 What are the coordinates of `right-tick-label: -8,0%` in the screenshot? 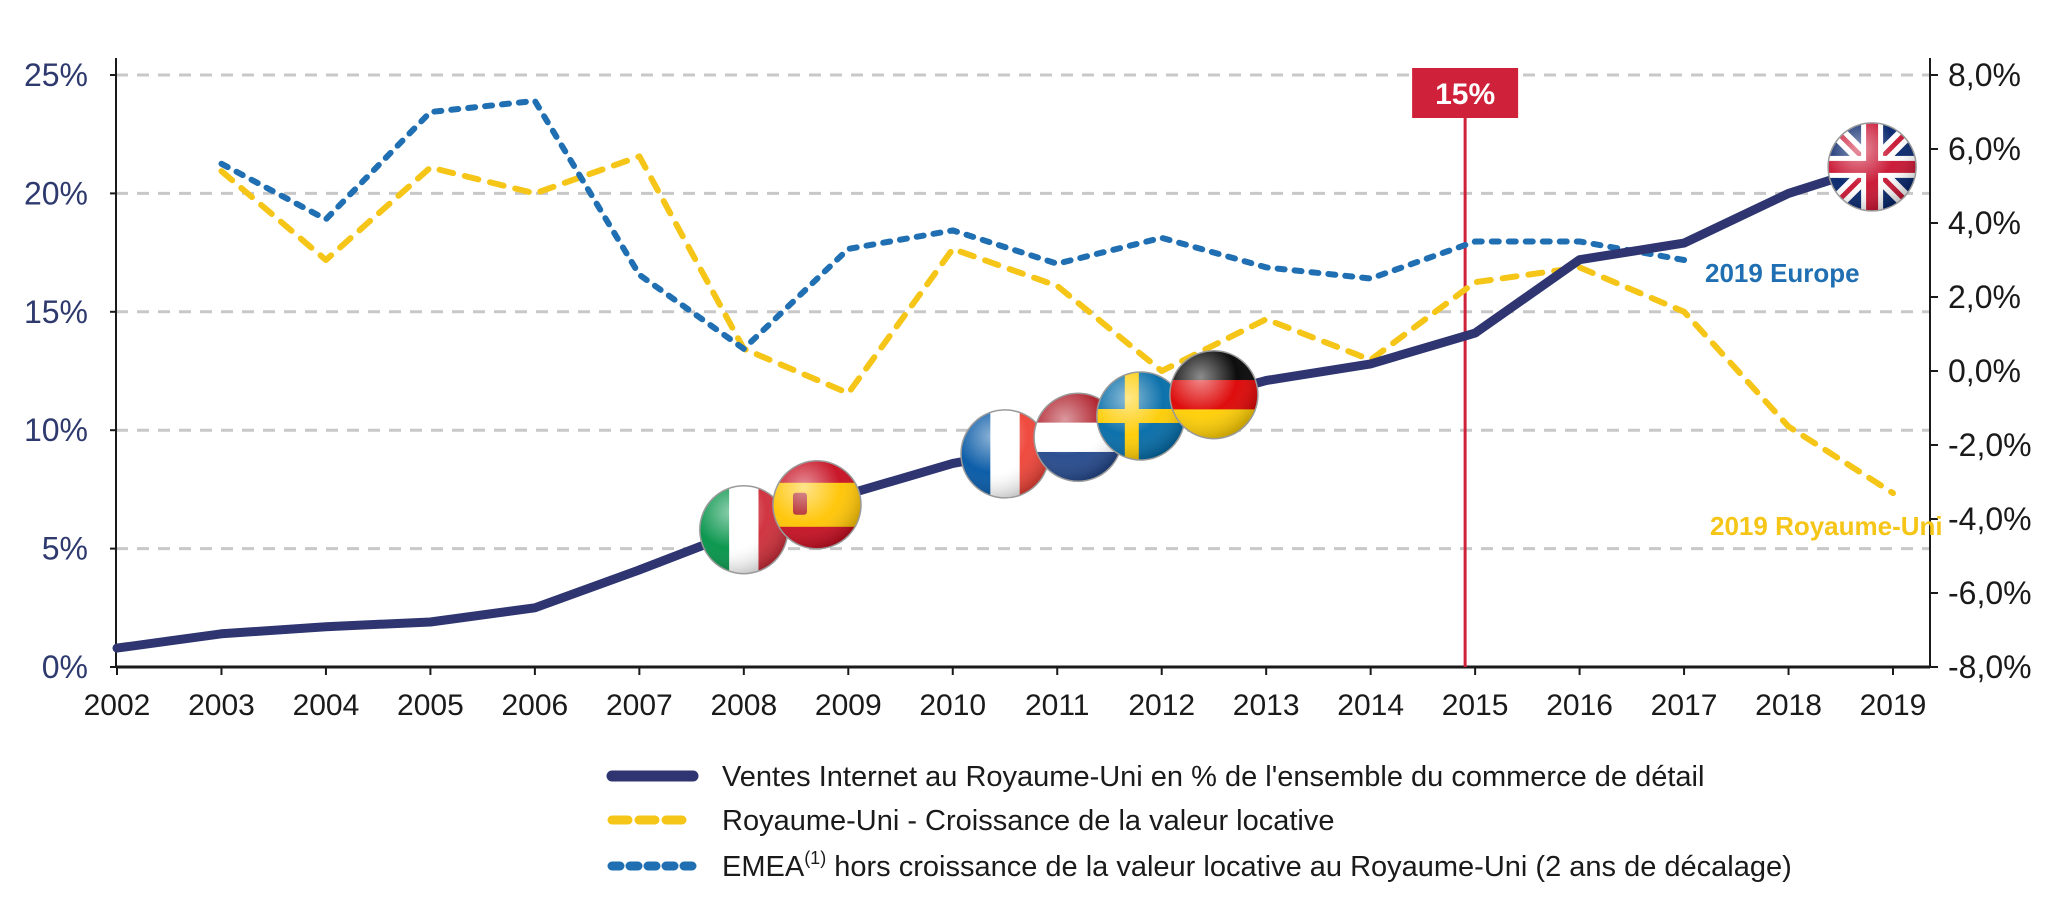 It's located at (1990, 667).